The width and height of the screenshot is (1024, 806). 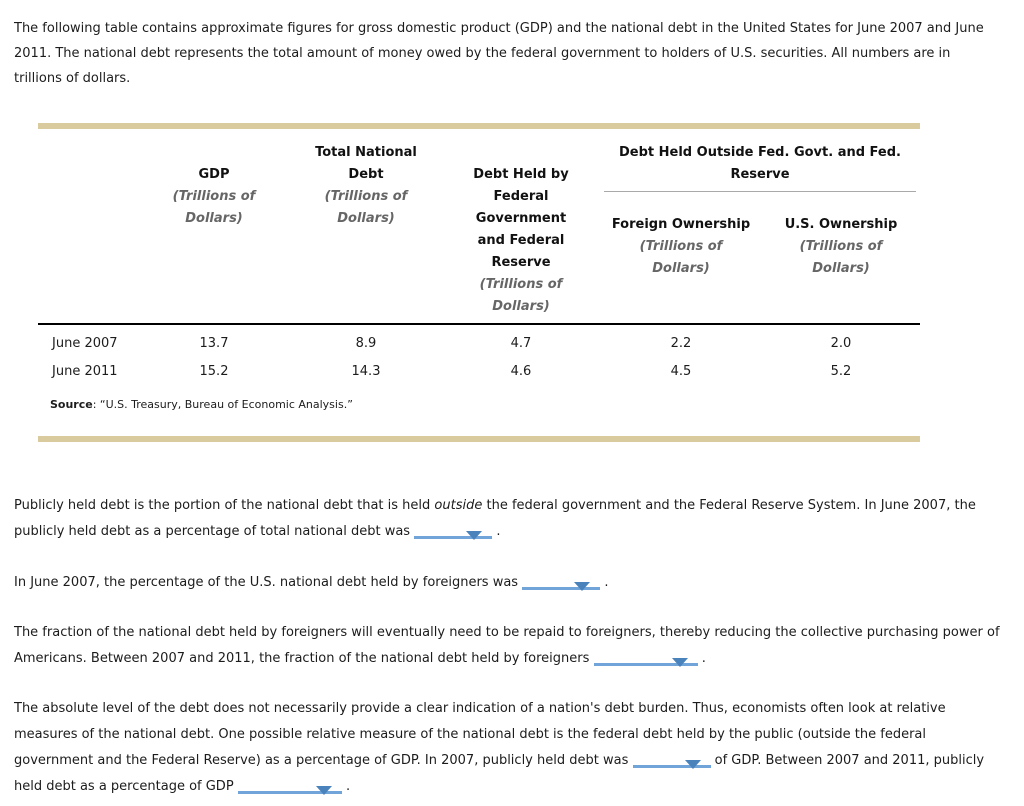 What do you see at coordinates (521, 371) in the screenshot?
I see `cell-debt-held-by-fed: 4.6` at bounding box center [521, 371].